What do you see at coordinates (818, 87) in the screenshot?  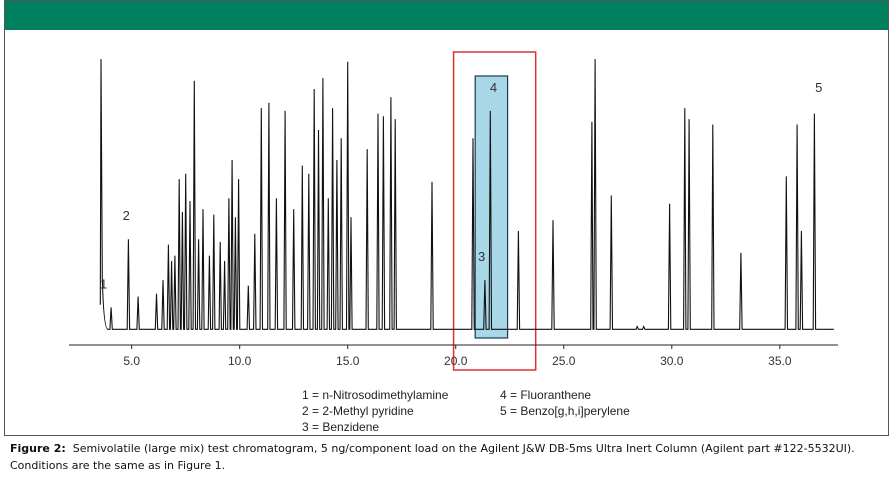 I see `peak-annotation-5: 5` at bounding box center [818, 87].